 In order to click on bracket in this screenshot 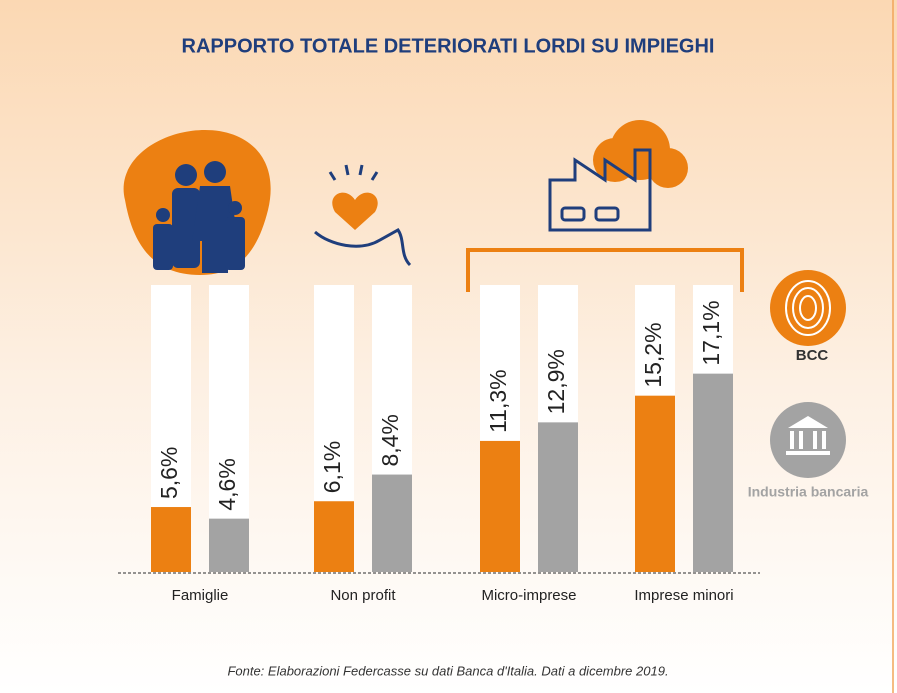, I will do `click(605, 270)`.